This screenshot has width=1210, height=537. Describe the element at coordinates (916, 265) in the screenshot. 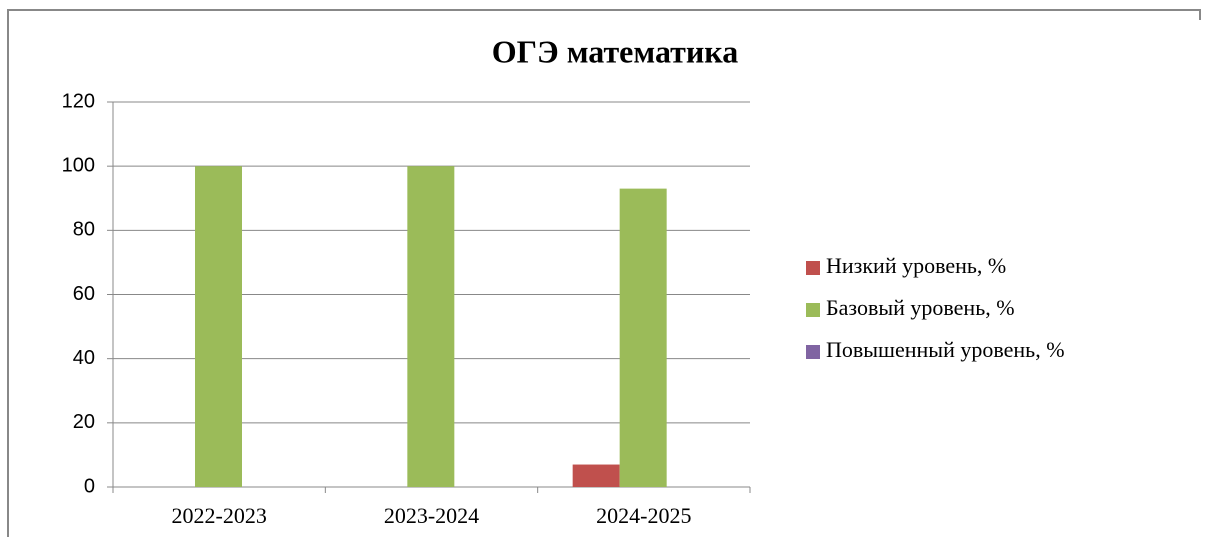

I see `legend-label: Низкий уровень, %` at that location.